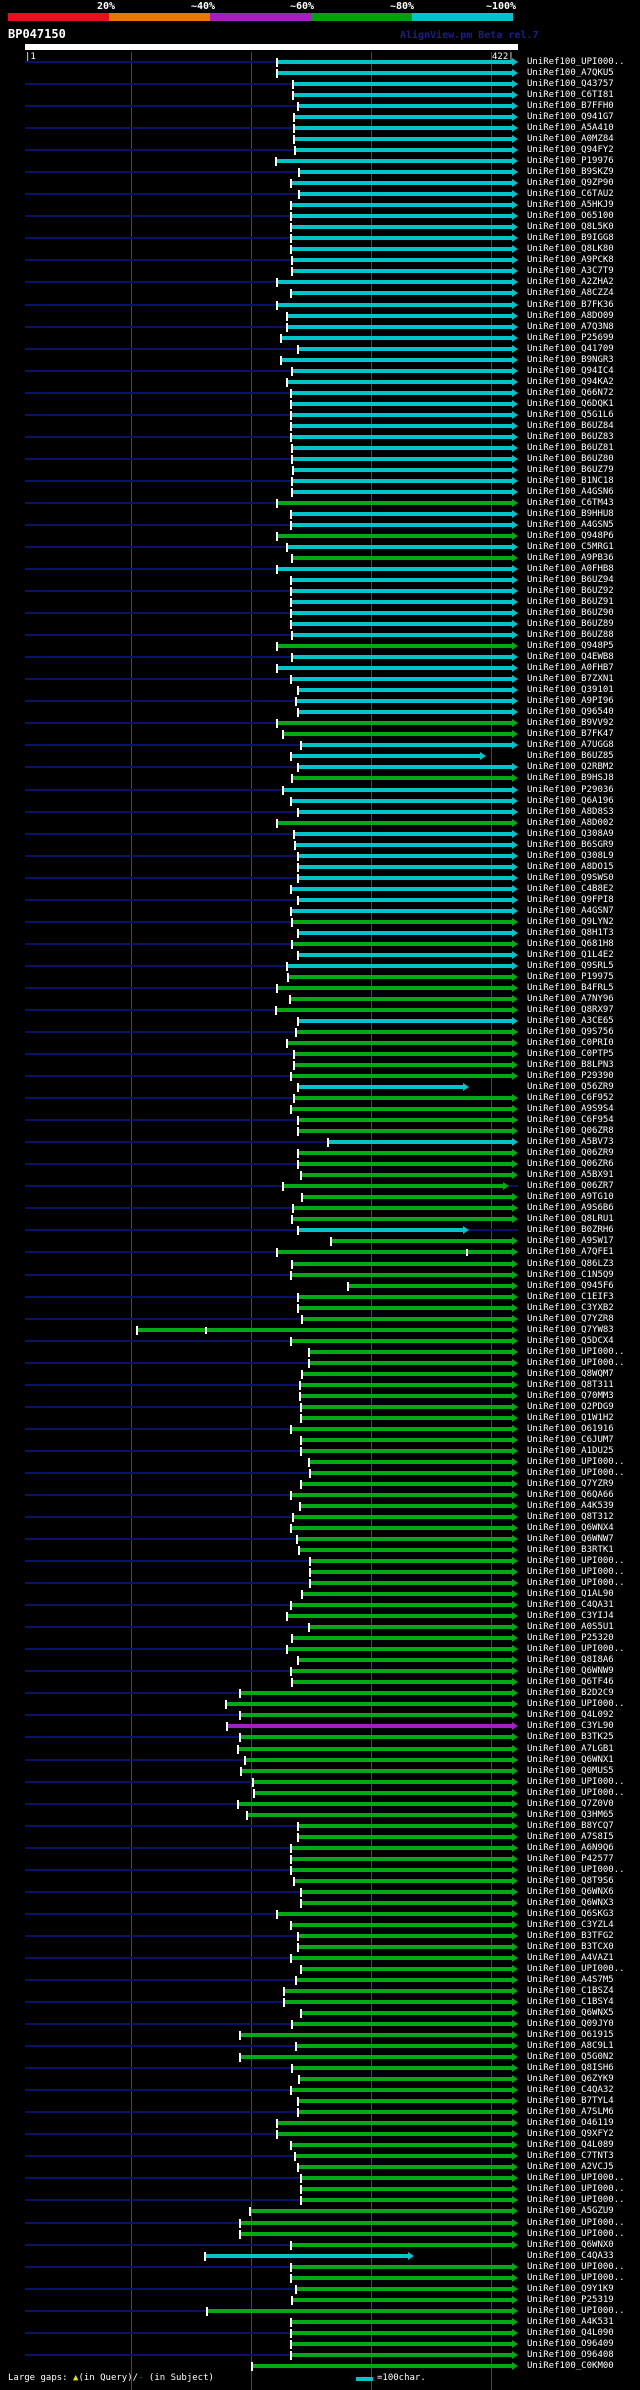 The width and height of the screenshot is (640, 2390). Describe the element at coordinates (491, 1221) in the screenshot. I see `gridline` at that location.